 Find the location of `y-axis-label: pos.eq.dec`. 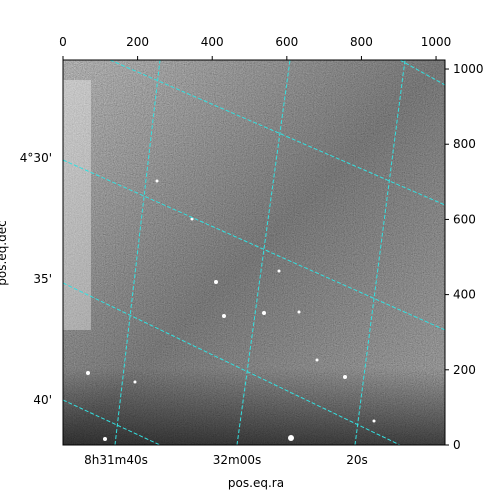

y-axis-label: pos.eq.dec is located at coordinates (4, 252).